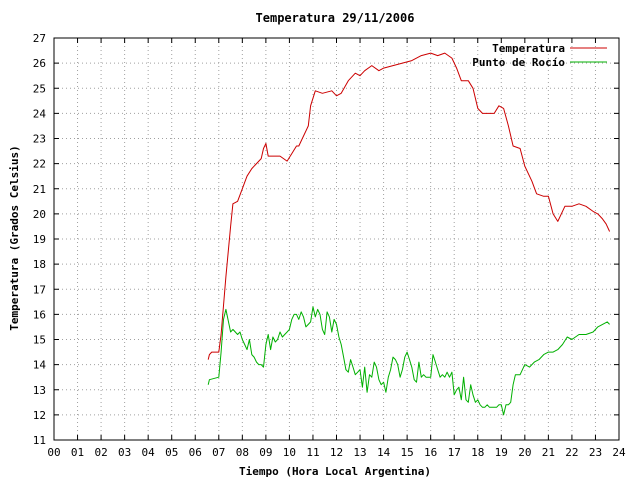  I want to click on x-tick-label: 09, so click(265, 452).